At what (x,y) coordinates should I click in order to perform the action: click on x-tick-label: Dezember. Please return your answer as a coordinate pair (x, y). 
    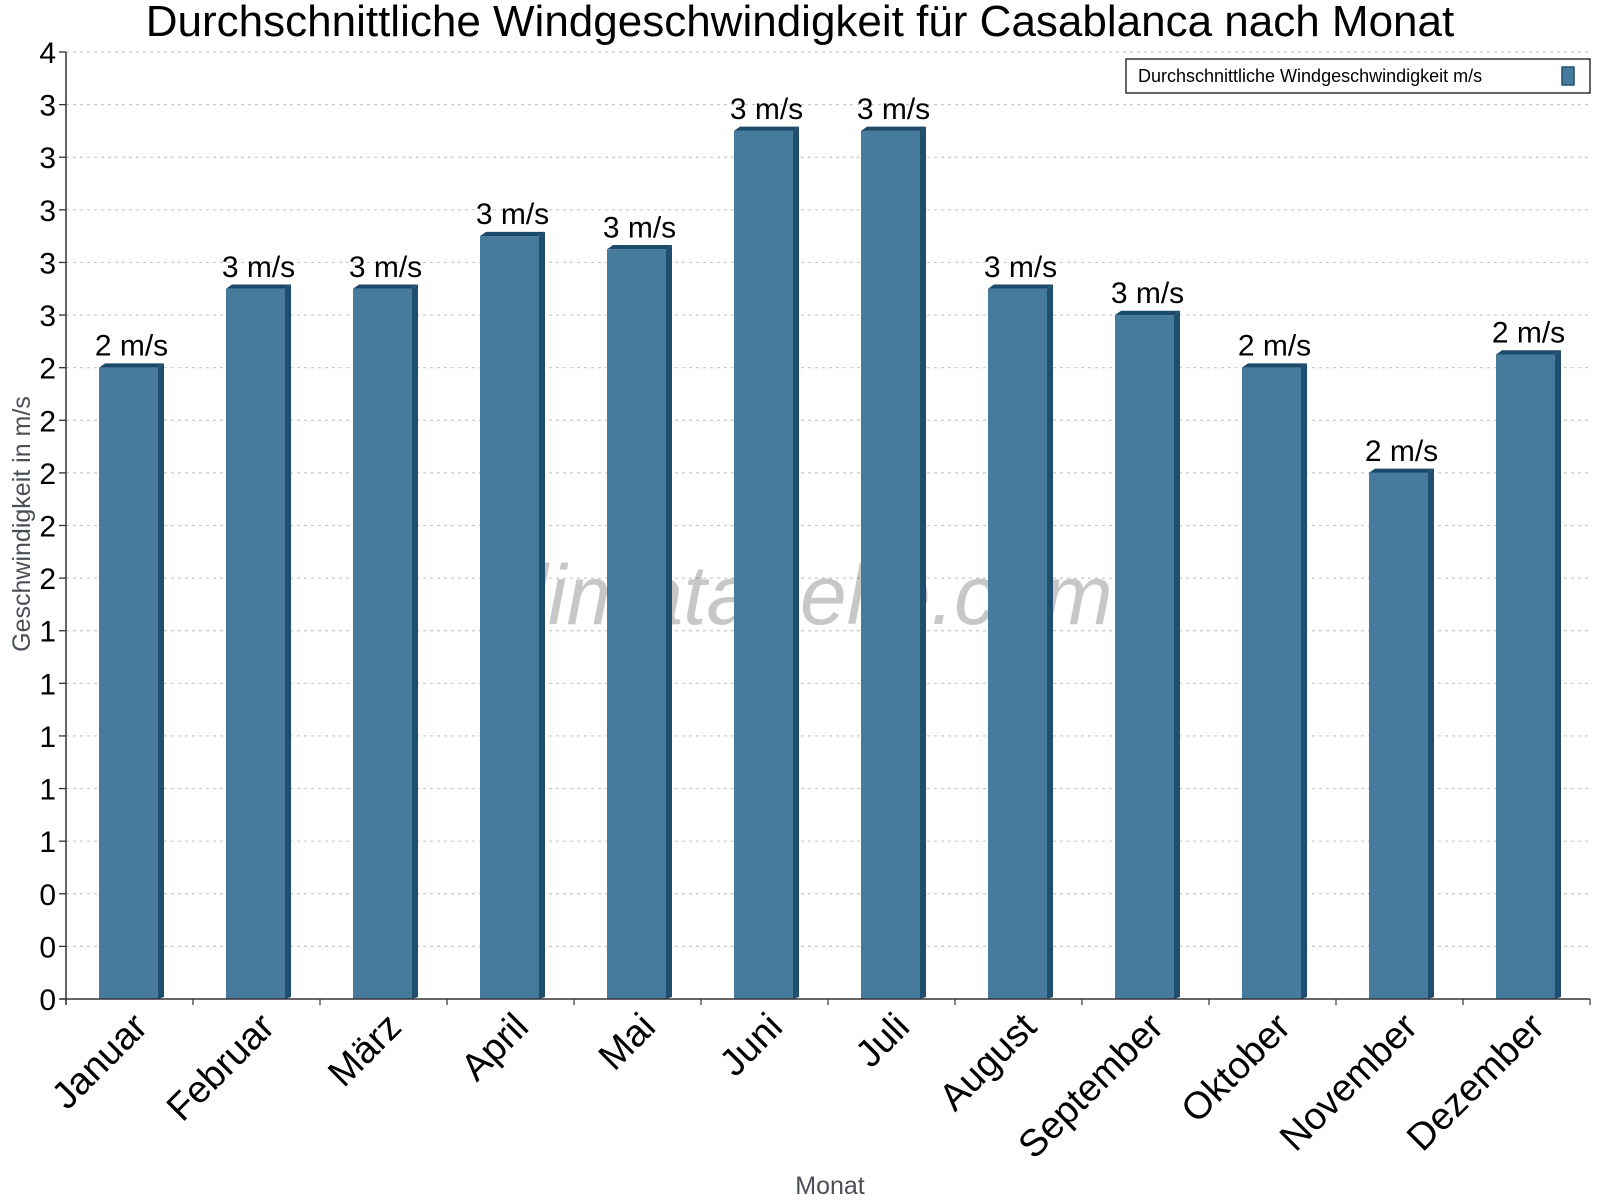
    Looking at the image, I should click on (1476, 1082).